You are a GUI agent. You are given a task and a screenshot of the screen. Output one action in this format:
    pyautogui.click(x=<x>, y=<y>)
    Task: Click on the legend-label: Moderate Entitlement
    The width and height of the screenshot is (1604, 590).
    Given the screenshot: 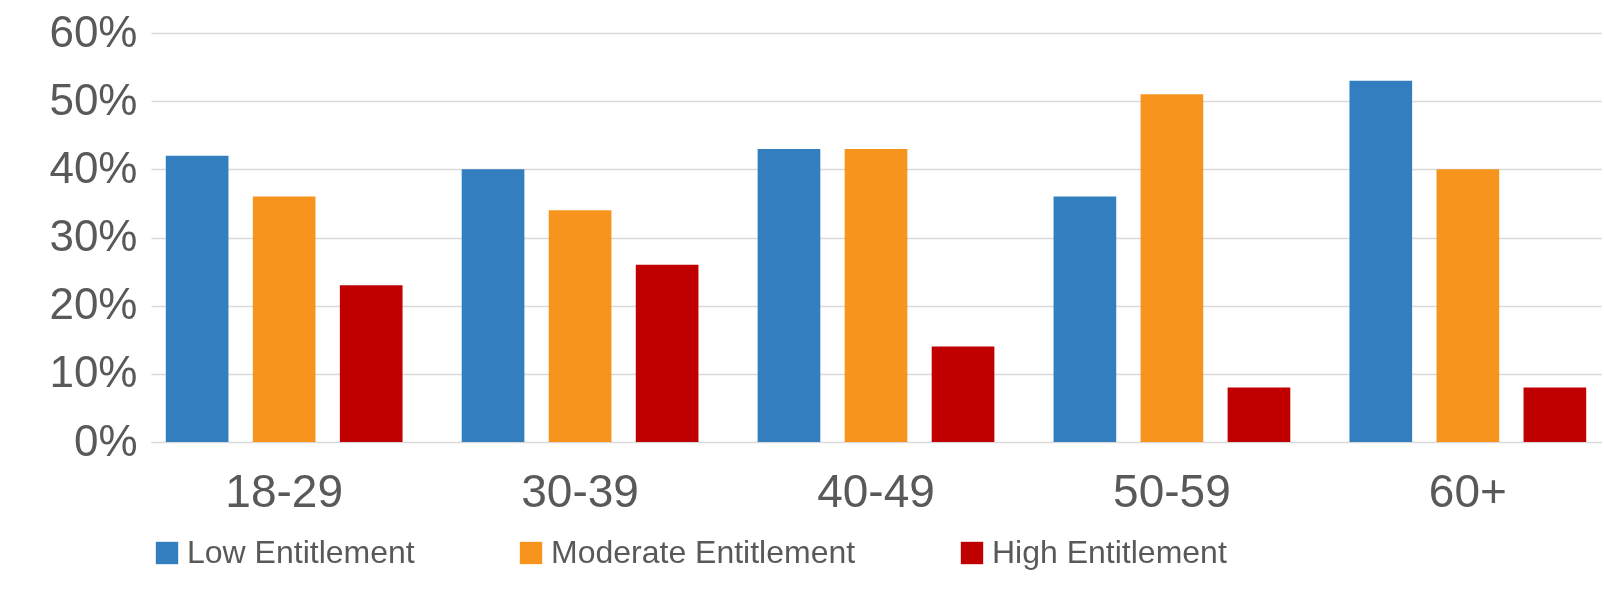 What is the action you would take?
    pyautogui.click(x=703, y=552)
    